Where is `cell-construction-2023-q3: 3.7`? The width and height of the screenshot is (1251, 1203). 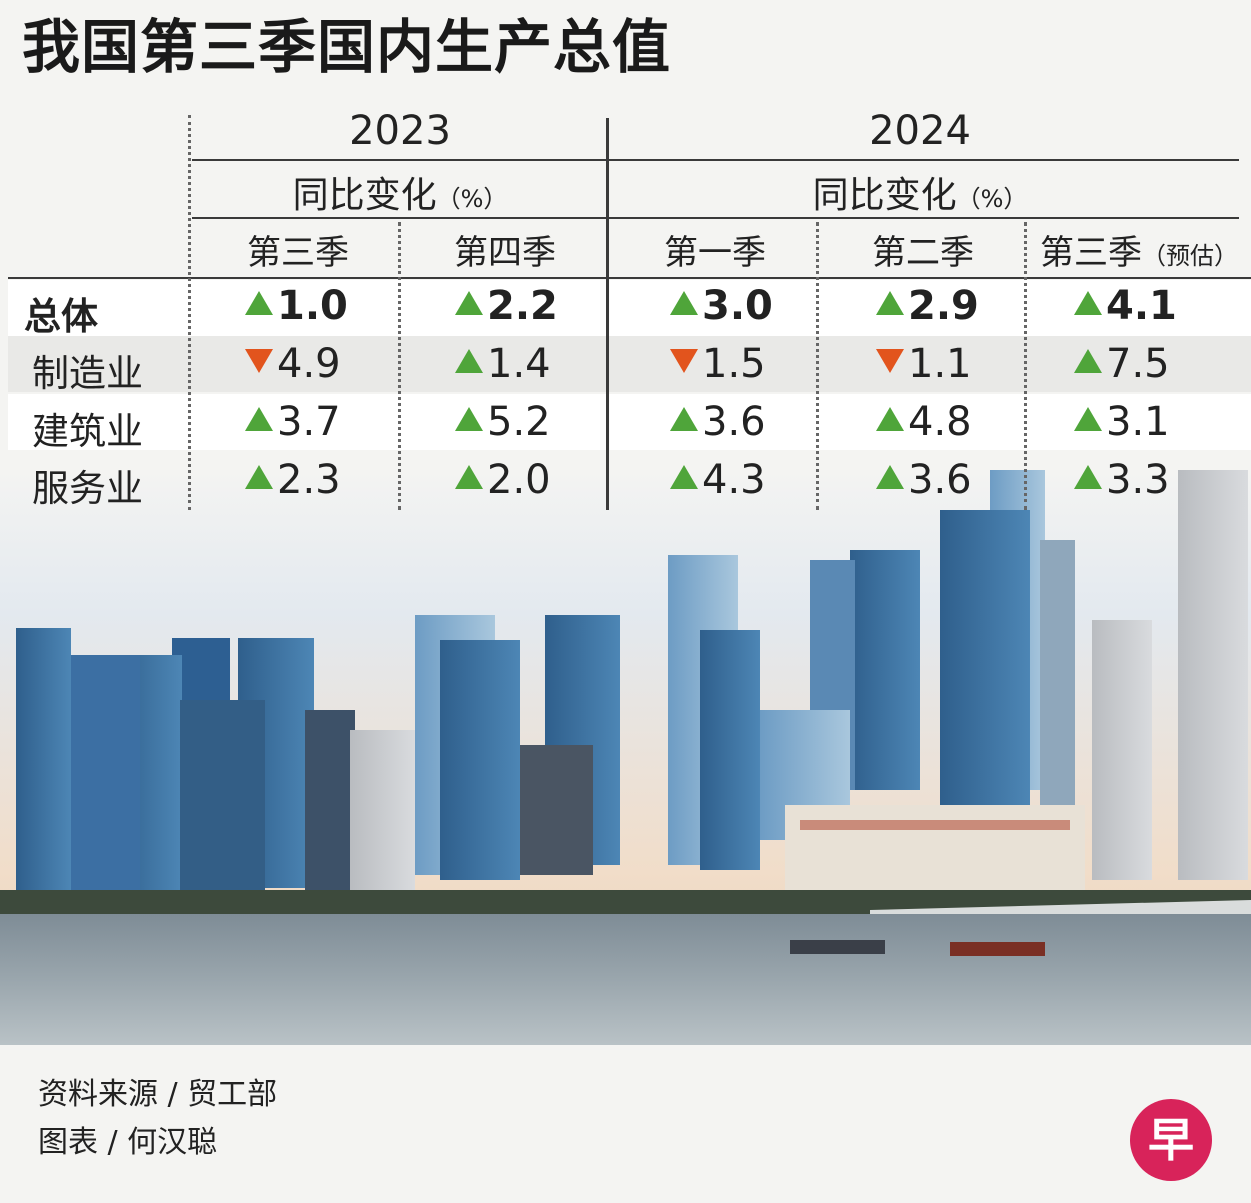
cell-construction-2023-q3: 3.7 is located at coordinates (293, 422).